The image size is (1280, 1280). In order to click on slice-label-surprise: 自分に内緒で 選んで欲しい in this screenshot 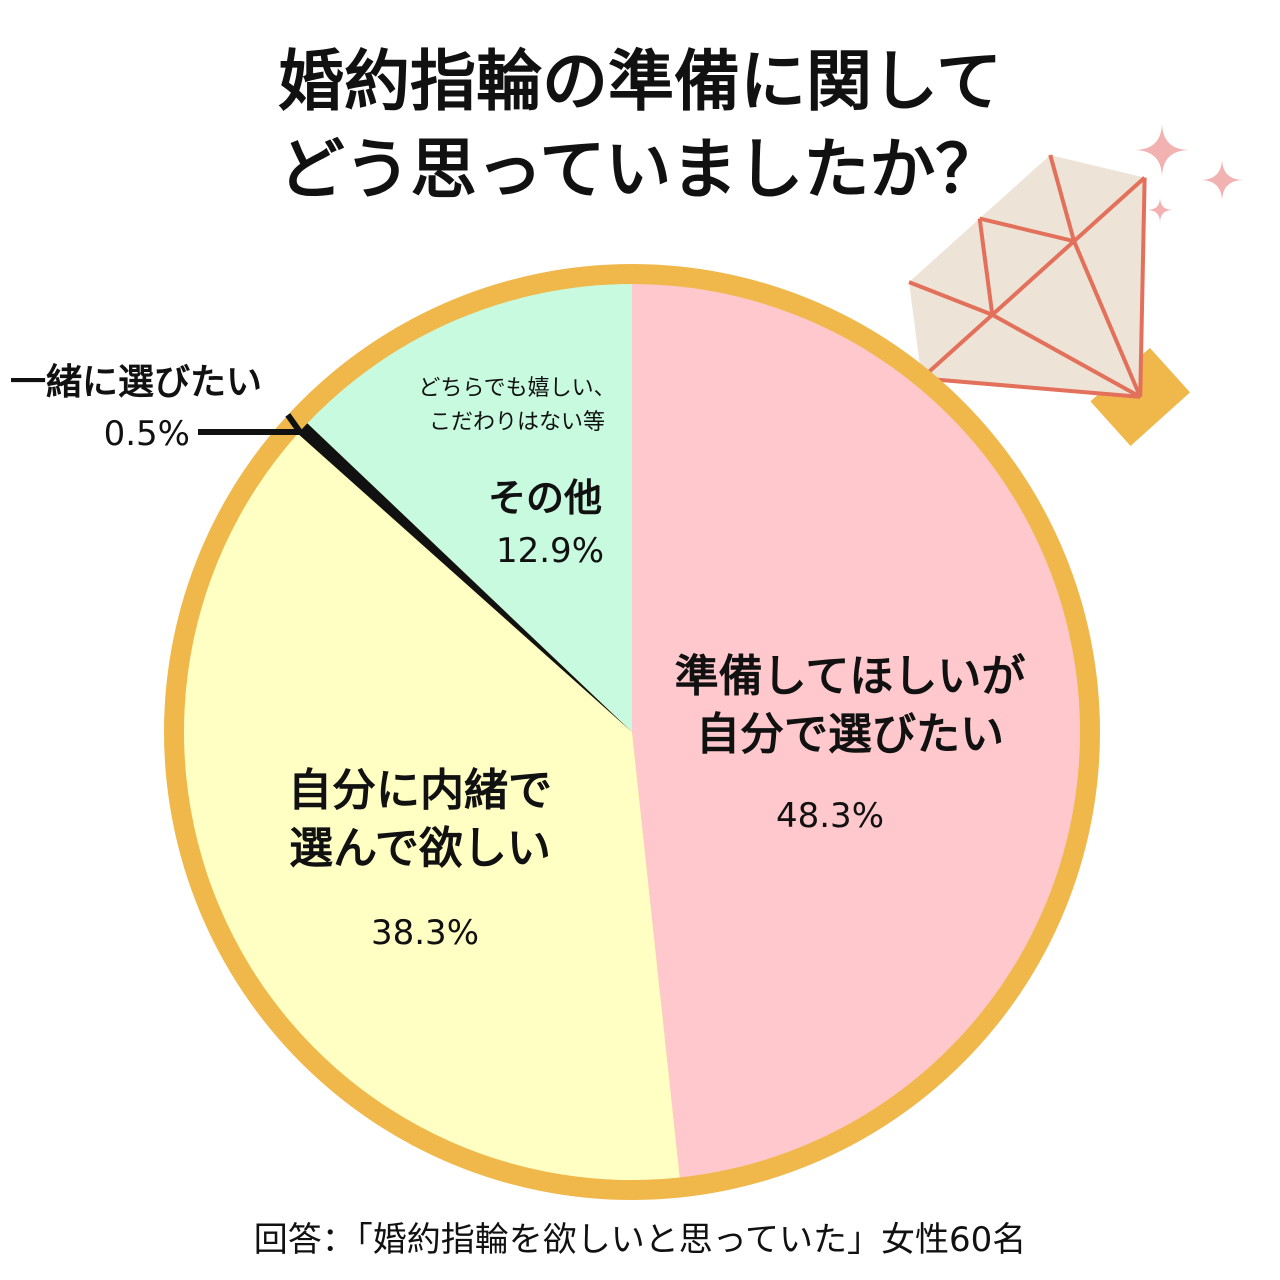, I will do `click(420, 820)`.